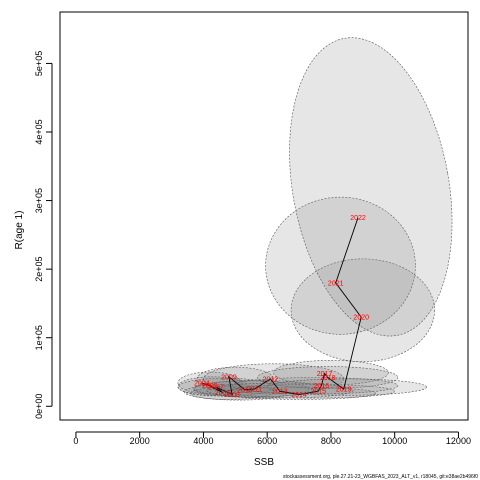  I want to click on uncertainty-ellipse-2016, so click(315, 386).